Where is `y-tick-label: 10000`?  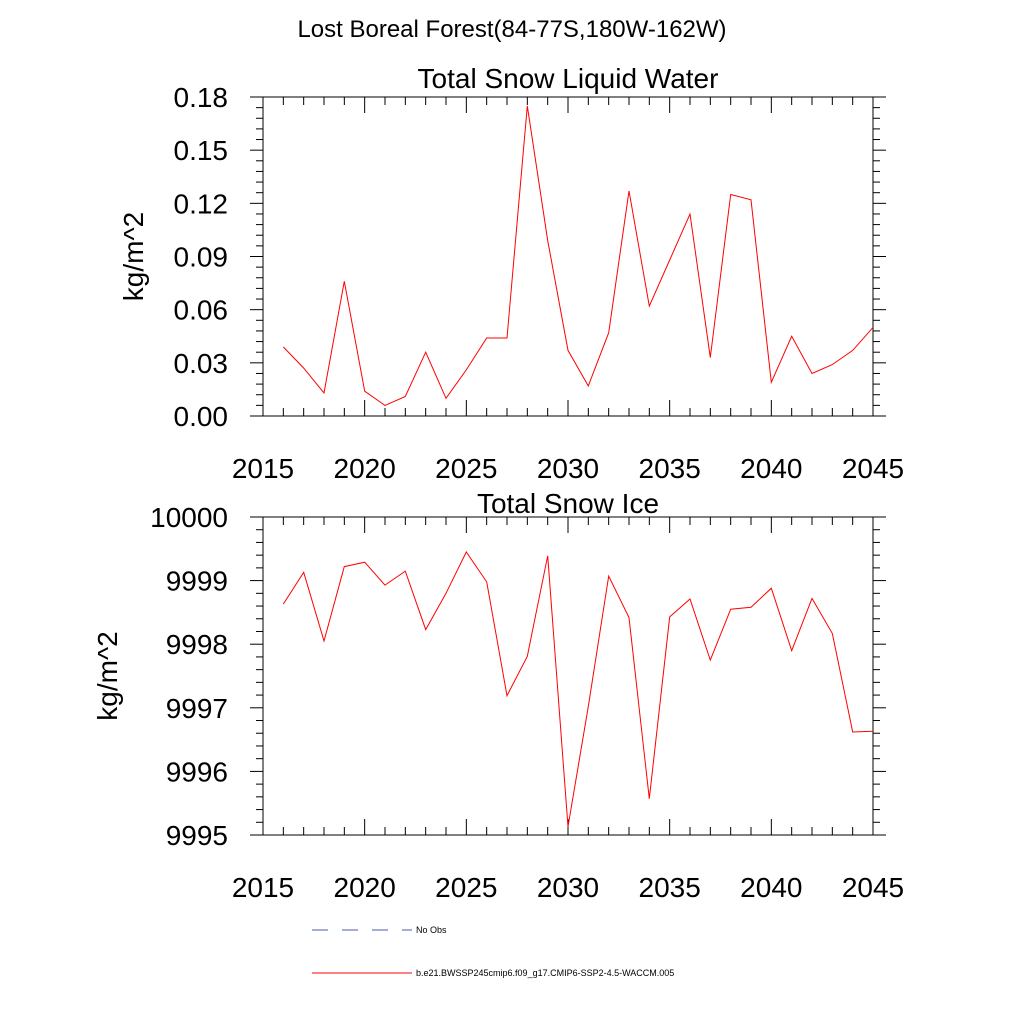
y-tick-label: 10000 is located at coordinates (189, 517).